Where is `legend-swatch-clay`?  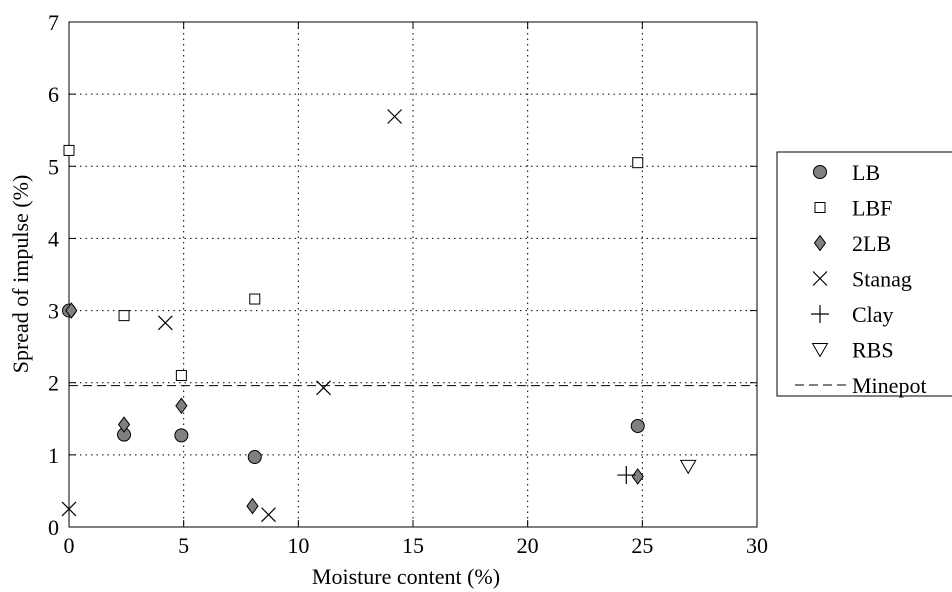
legend-swatch-clay is located at coordinates (820, 314).